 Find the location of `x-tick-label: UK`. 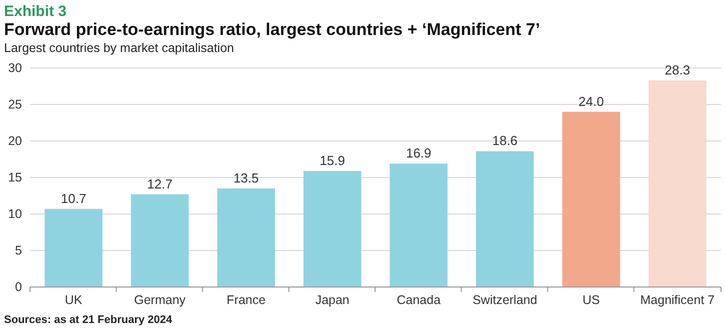

x-tick-label: UK is located at coordinates (73, 300).